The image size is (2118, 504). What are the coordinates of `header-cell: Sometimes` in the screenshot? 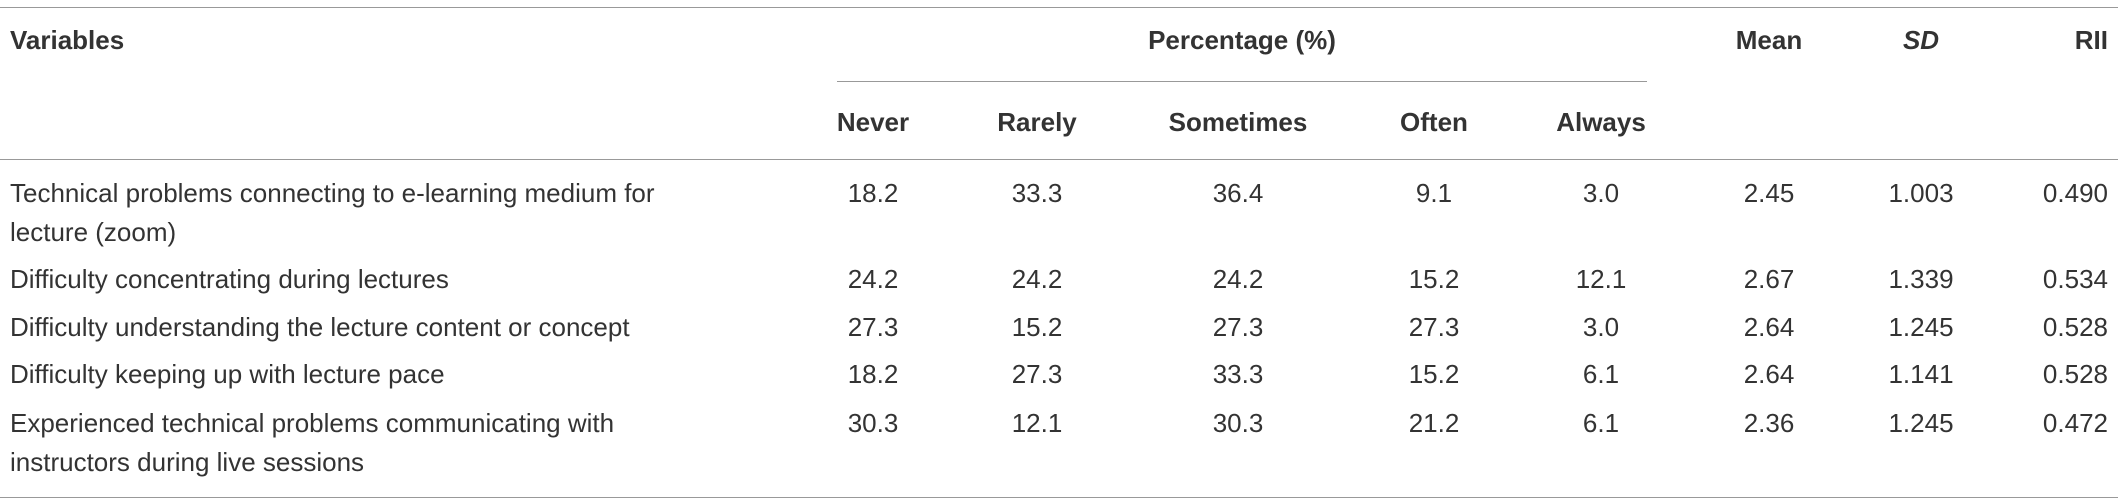 It's located at (1238, 122).